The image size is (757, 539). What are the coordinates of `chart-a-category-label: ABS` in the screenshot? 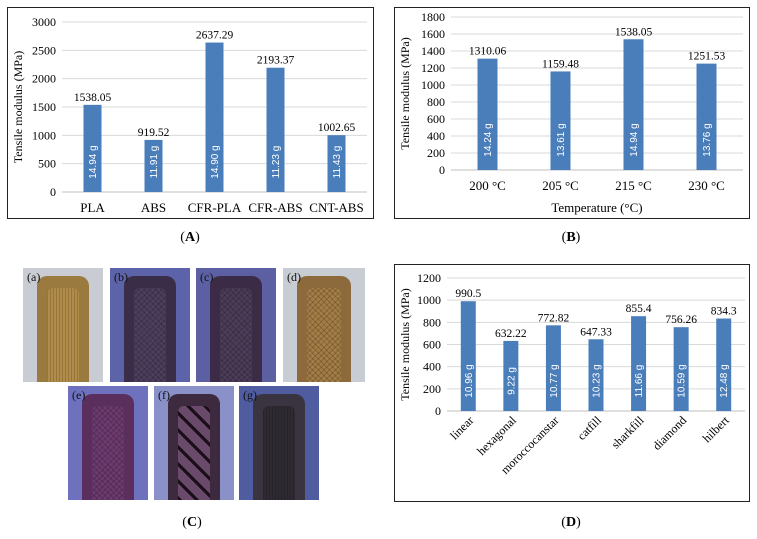 It's located at (153, 207).